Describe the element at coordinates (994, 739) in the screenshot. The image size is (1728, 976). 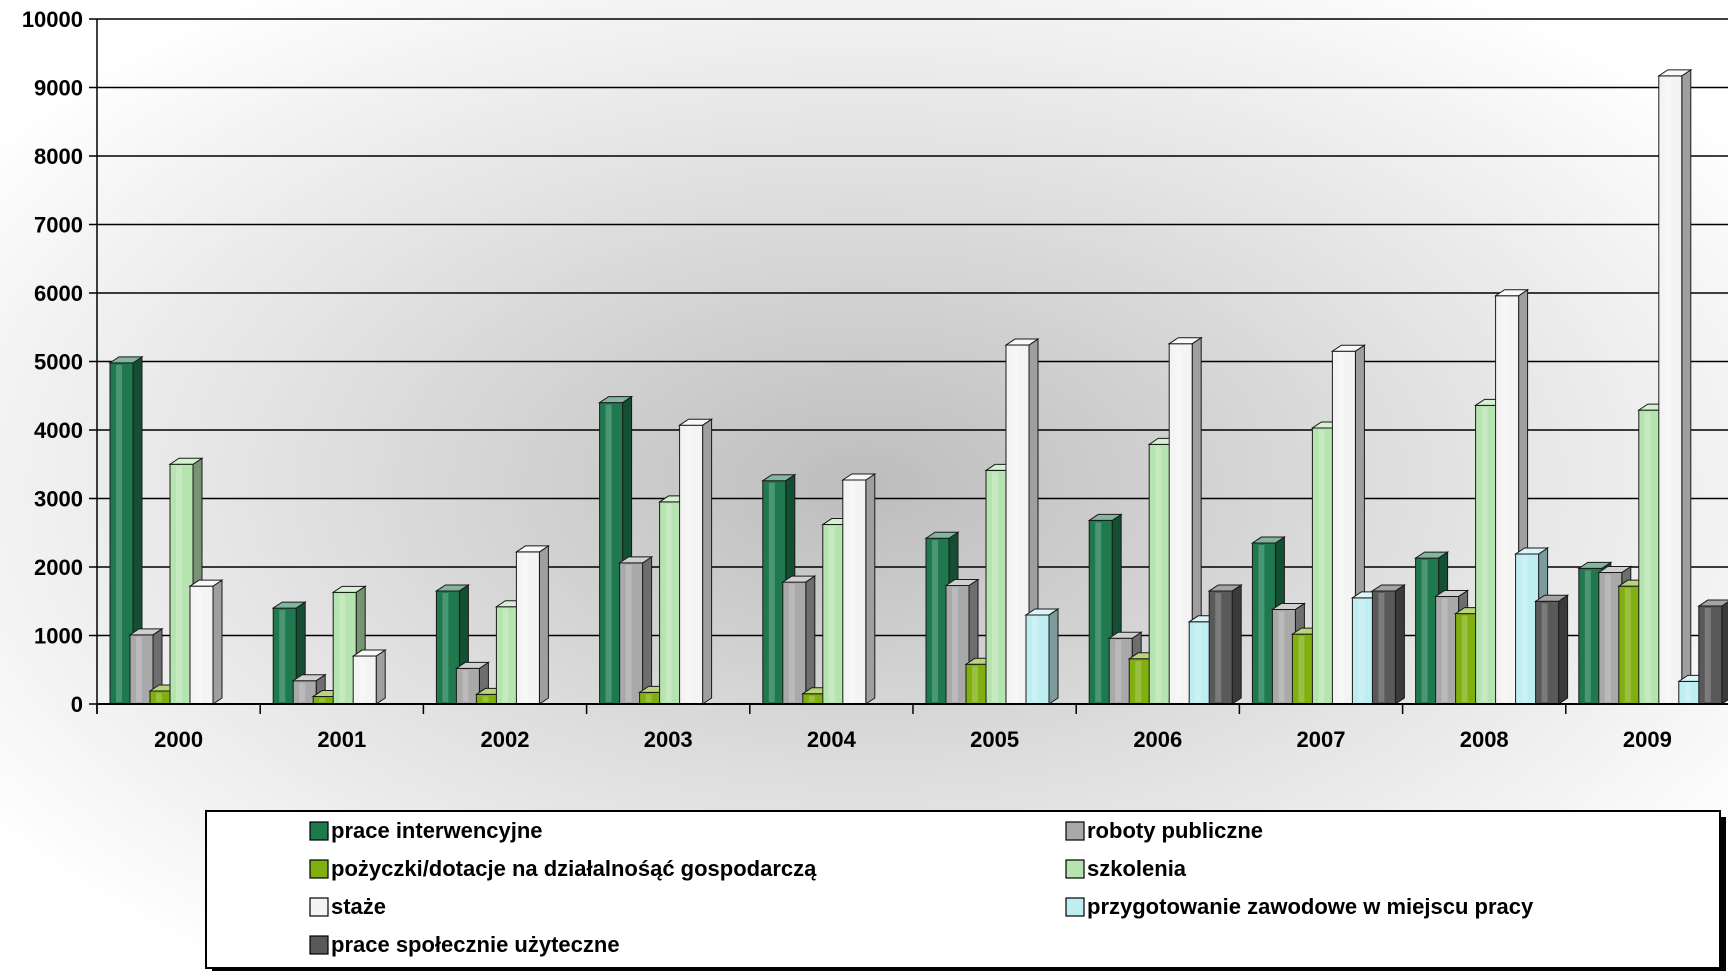
I see `x-tick-label: 2005` at that location.